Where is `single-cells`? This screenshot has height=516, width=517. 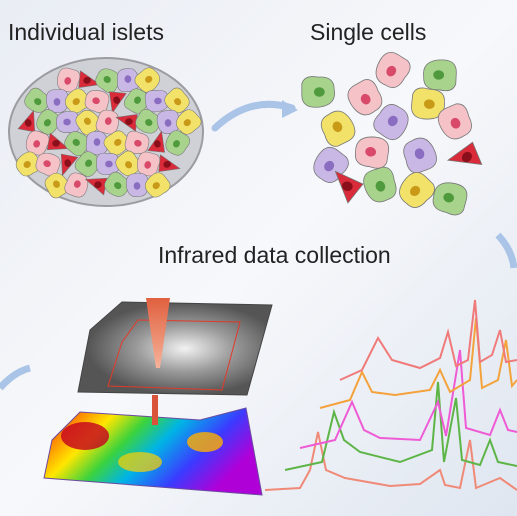
single-cells is located at coordinates (392, 134).